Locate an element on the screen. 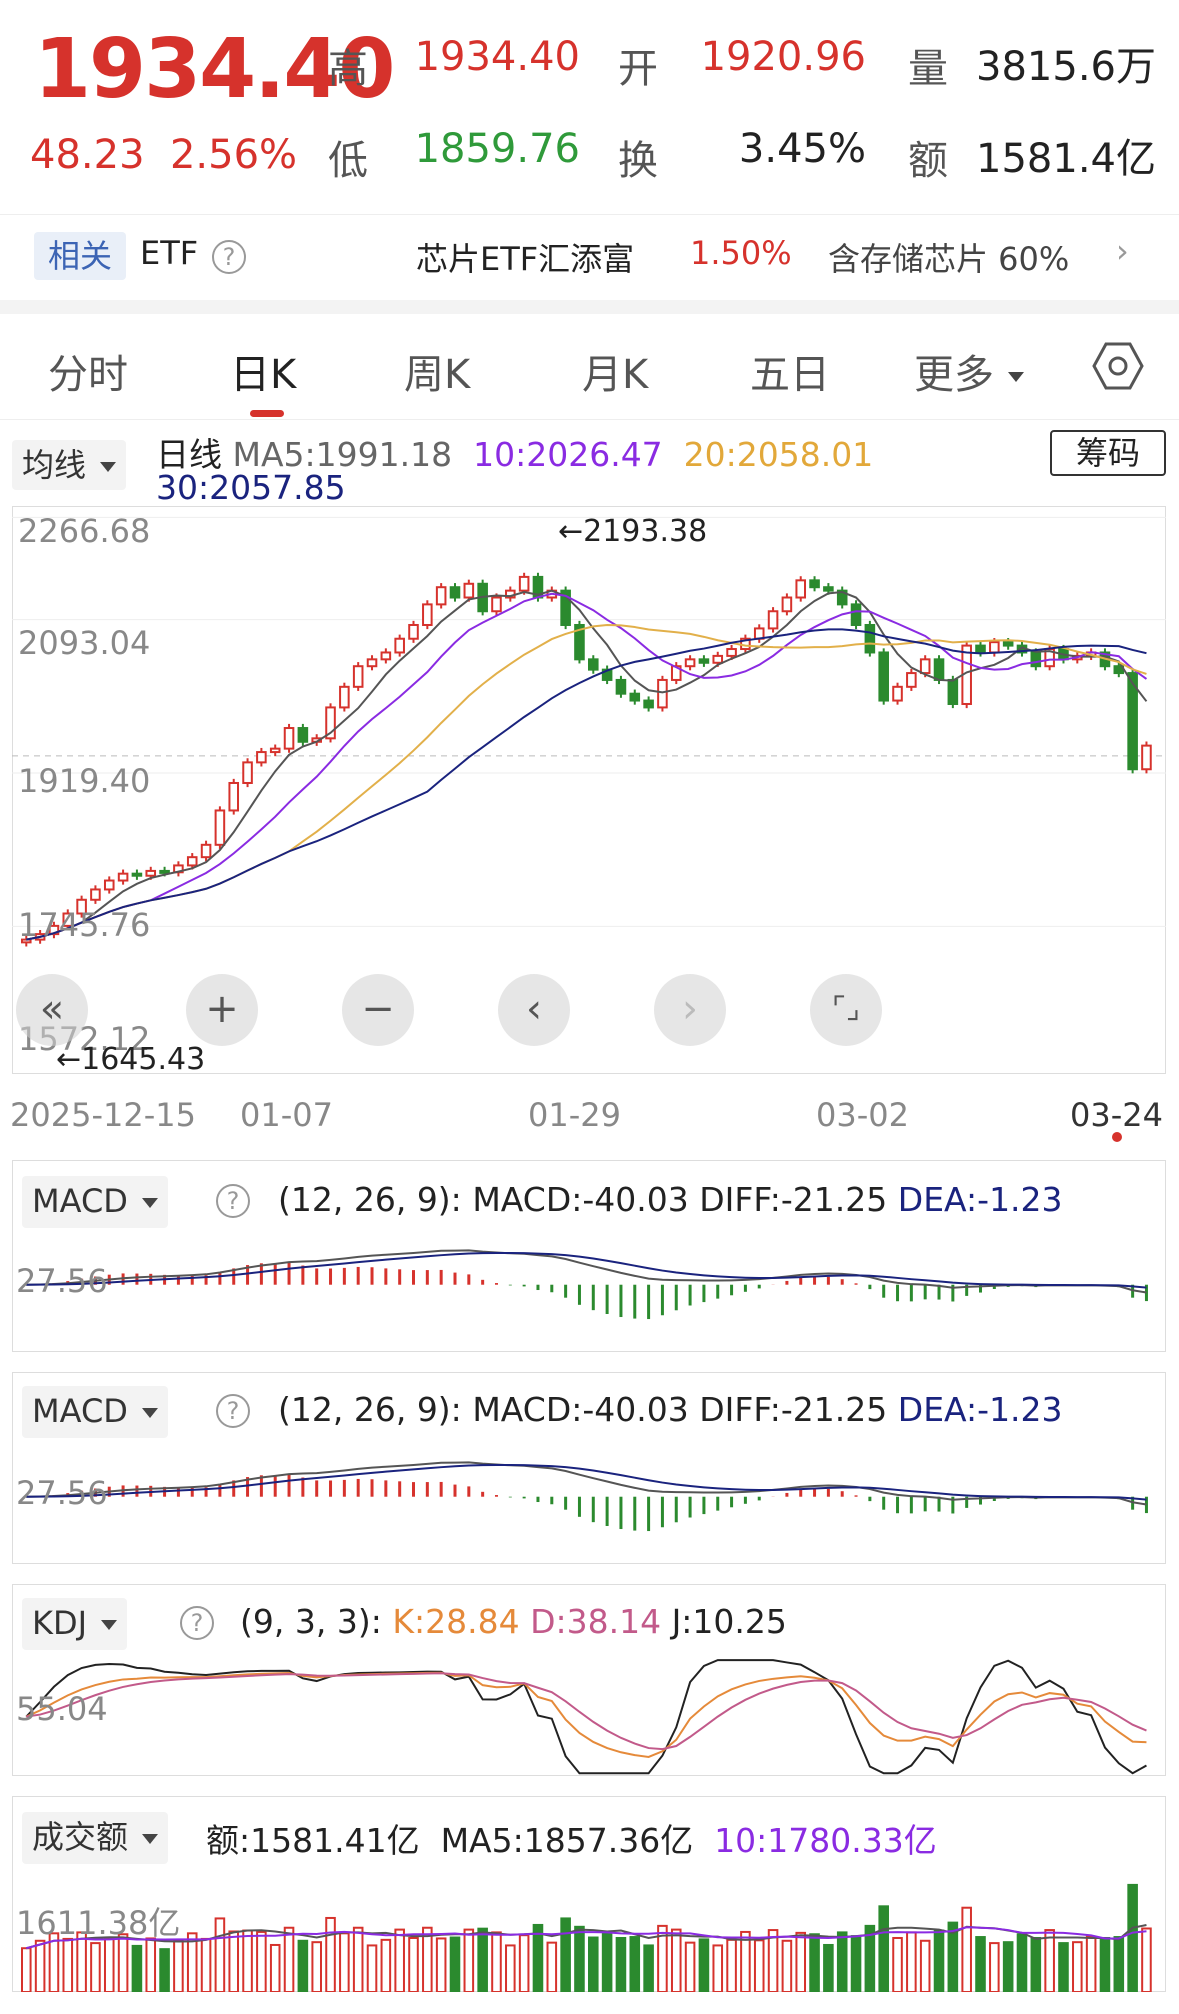 This screenshot has width=1179, height=2014. open-label: 开 is located at coordinates (638, 69).